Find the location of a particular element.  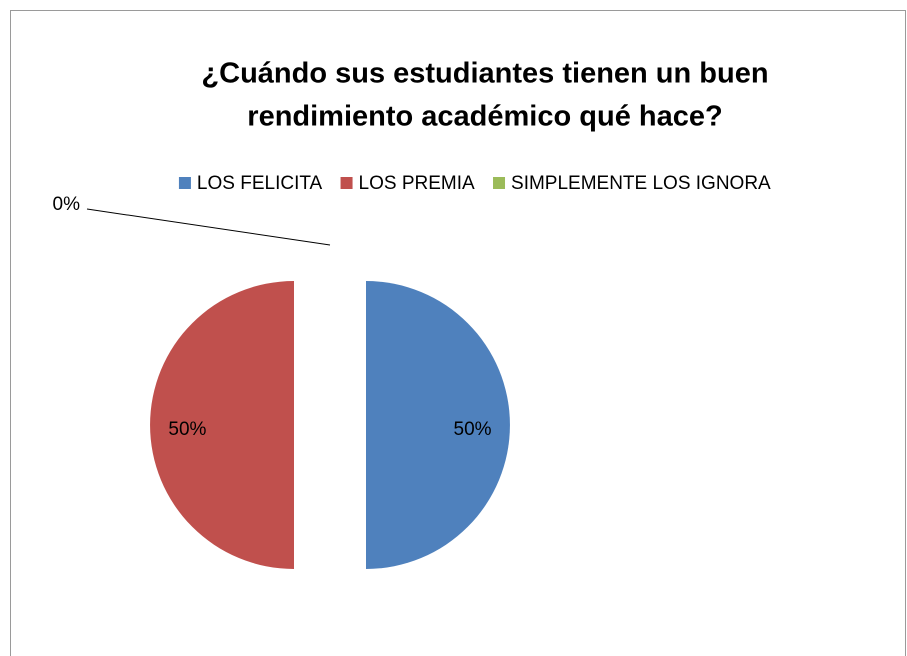

leader-line is located at coordinates (208, 227).